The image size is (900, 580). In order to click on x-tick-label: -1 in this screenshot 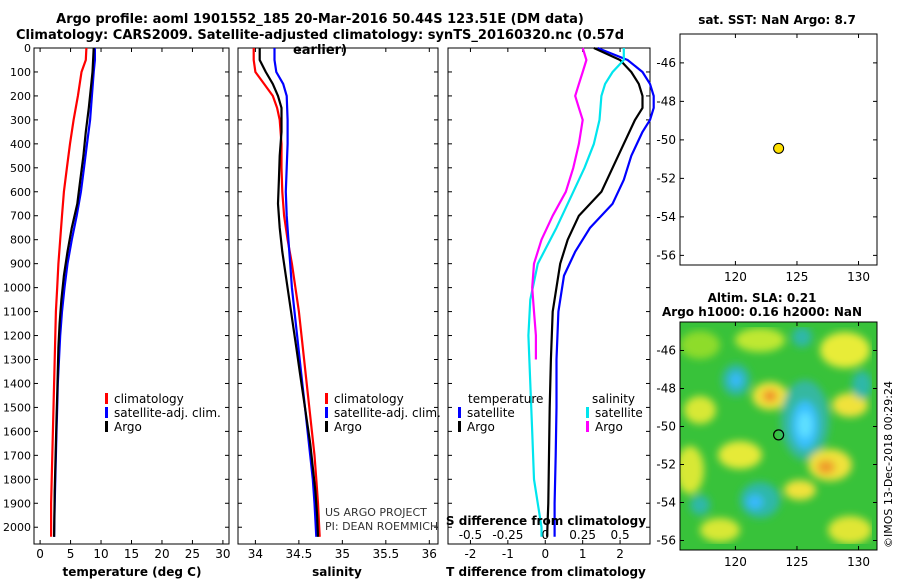, I will do `click(508, 554)`.